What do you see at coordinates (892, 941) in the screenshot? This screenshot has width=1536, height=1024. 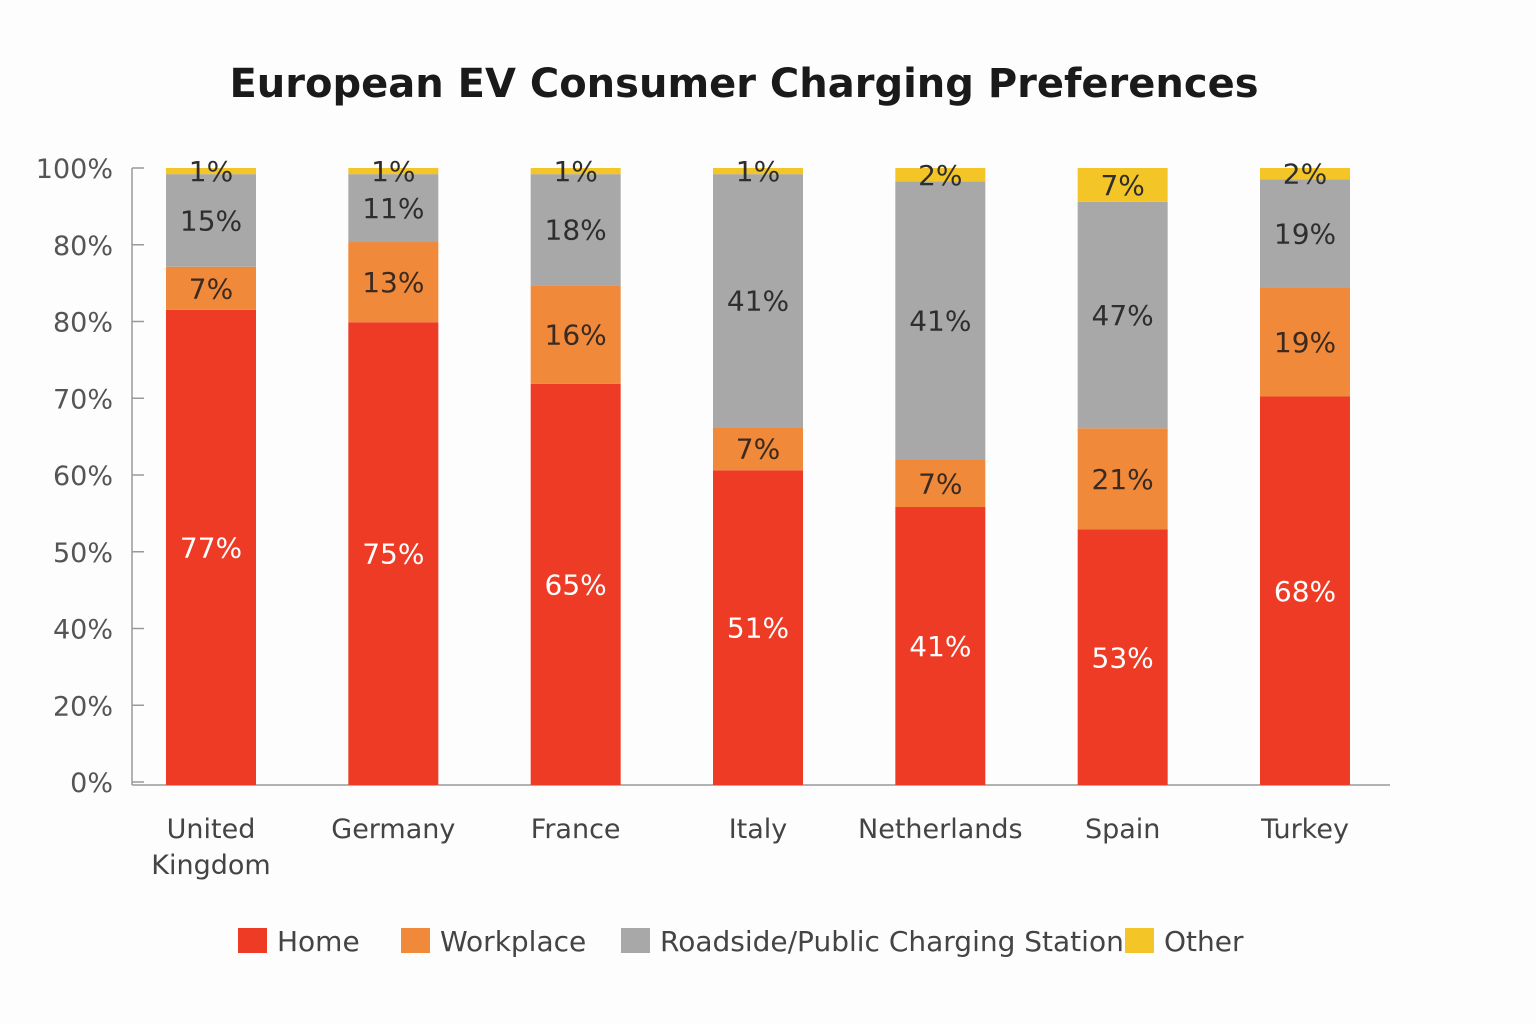 I see `legend-label: Roadside/Public Charging Station` at bounding box center [892, 941].